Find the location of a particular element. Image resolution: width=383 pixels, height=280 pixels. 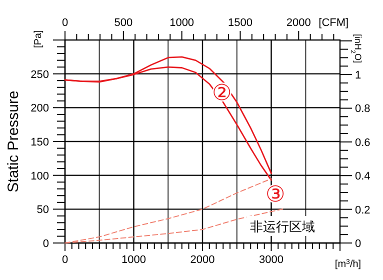

annotation: ② is located at coordinates (222, 93).